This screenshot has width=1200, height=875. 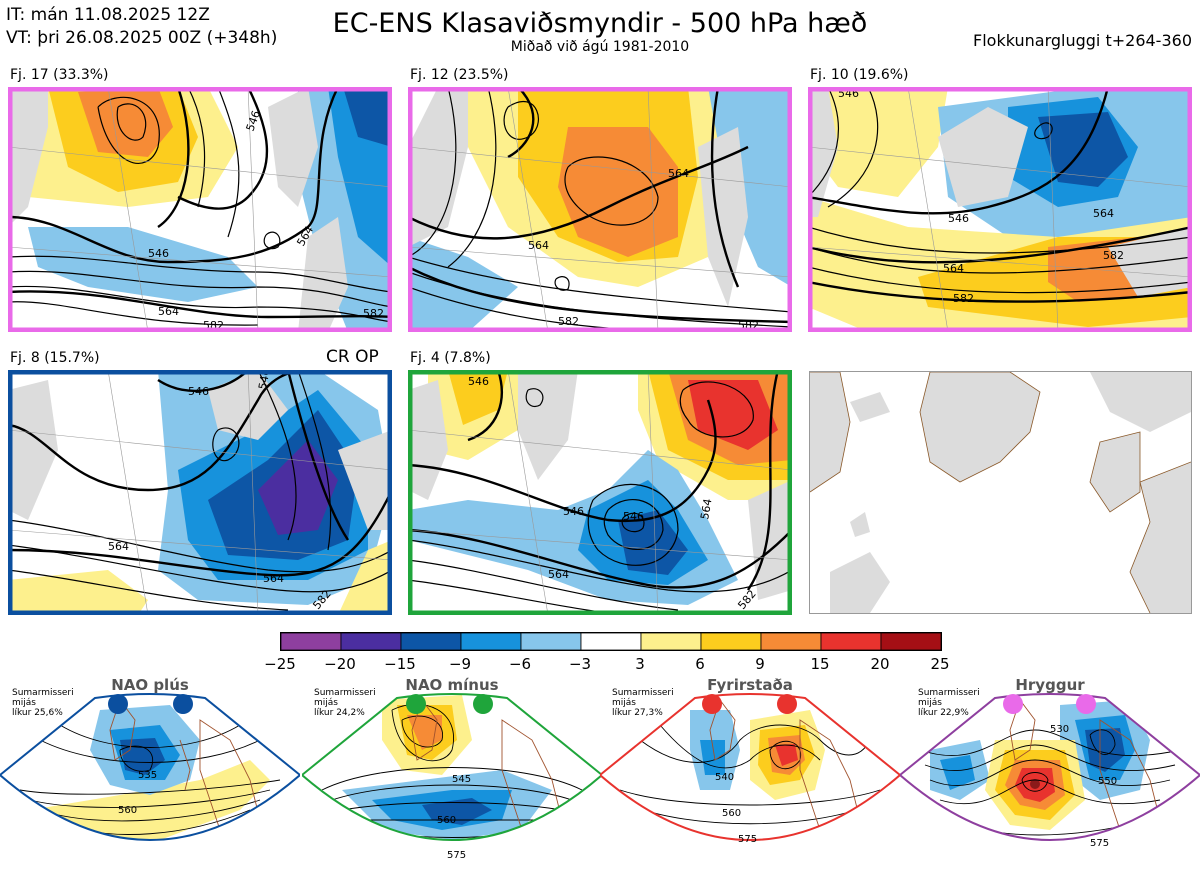 What do you see at coordinates (198, 391) in the screenshot?
I see `contour-label-4-a: 546` at bounding box center [198, 391].